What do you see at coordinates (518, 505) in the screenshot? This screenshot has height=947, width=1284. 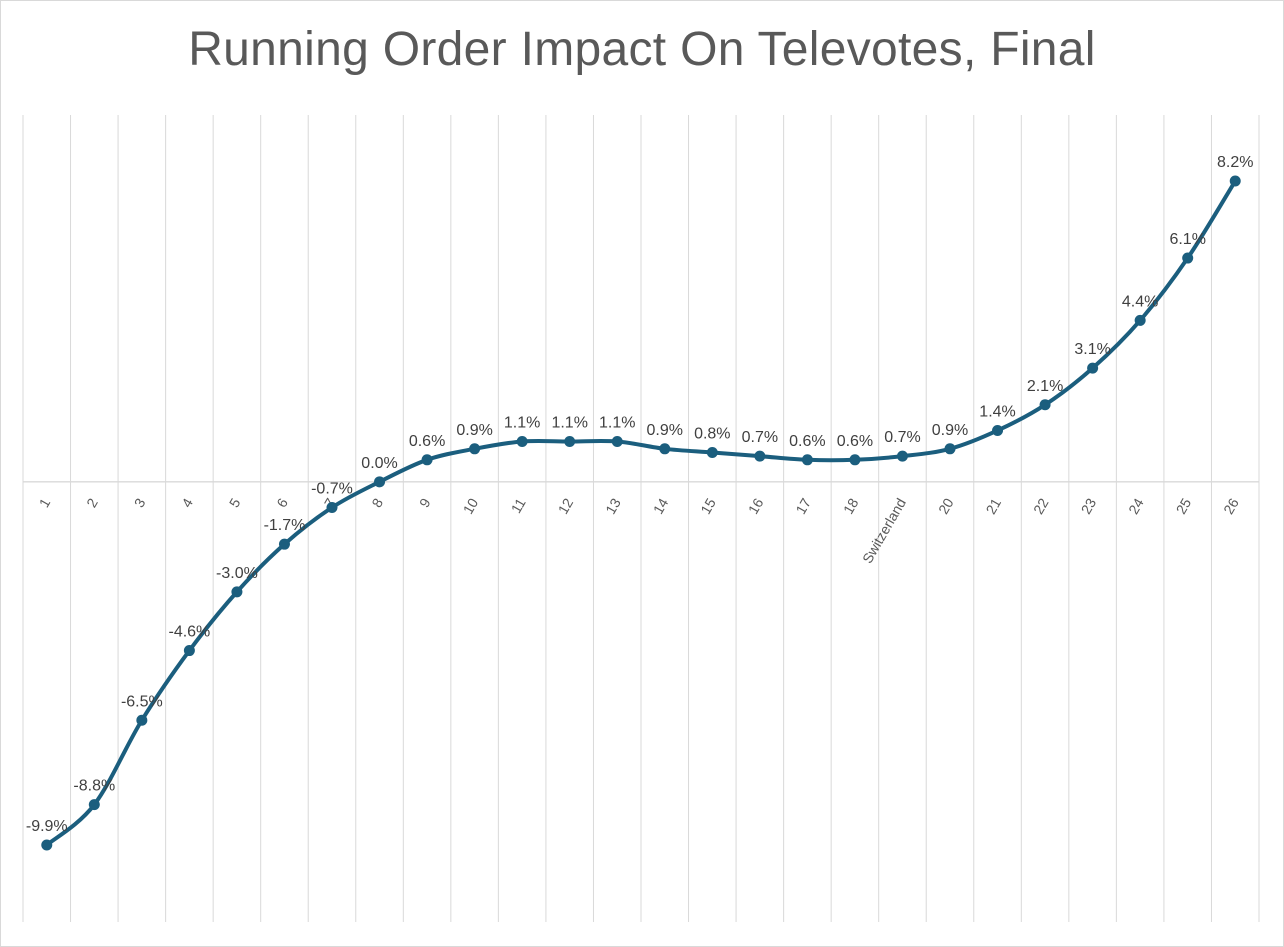 I see `x-tick-label: 11` at bounding box center [518, 505].